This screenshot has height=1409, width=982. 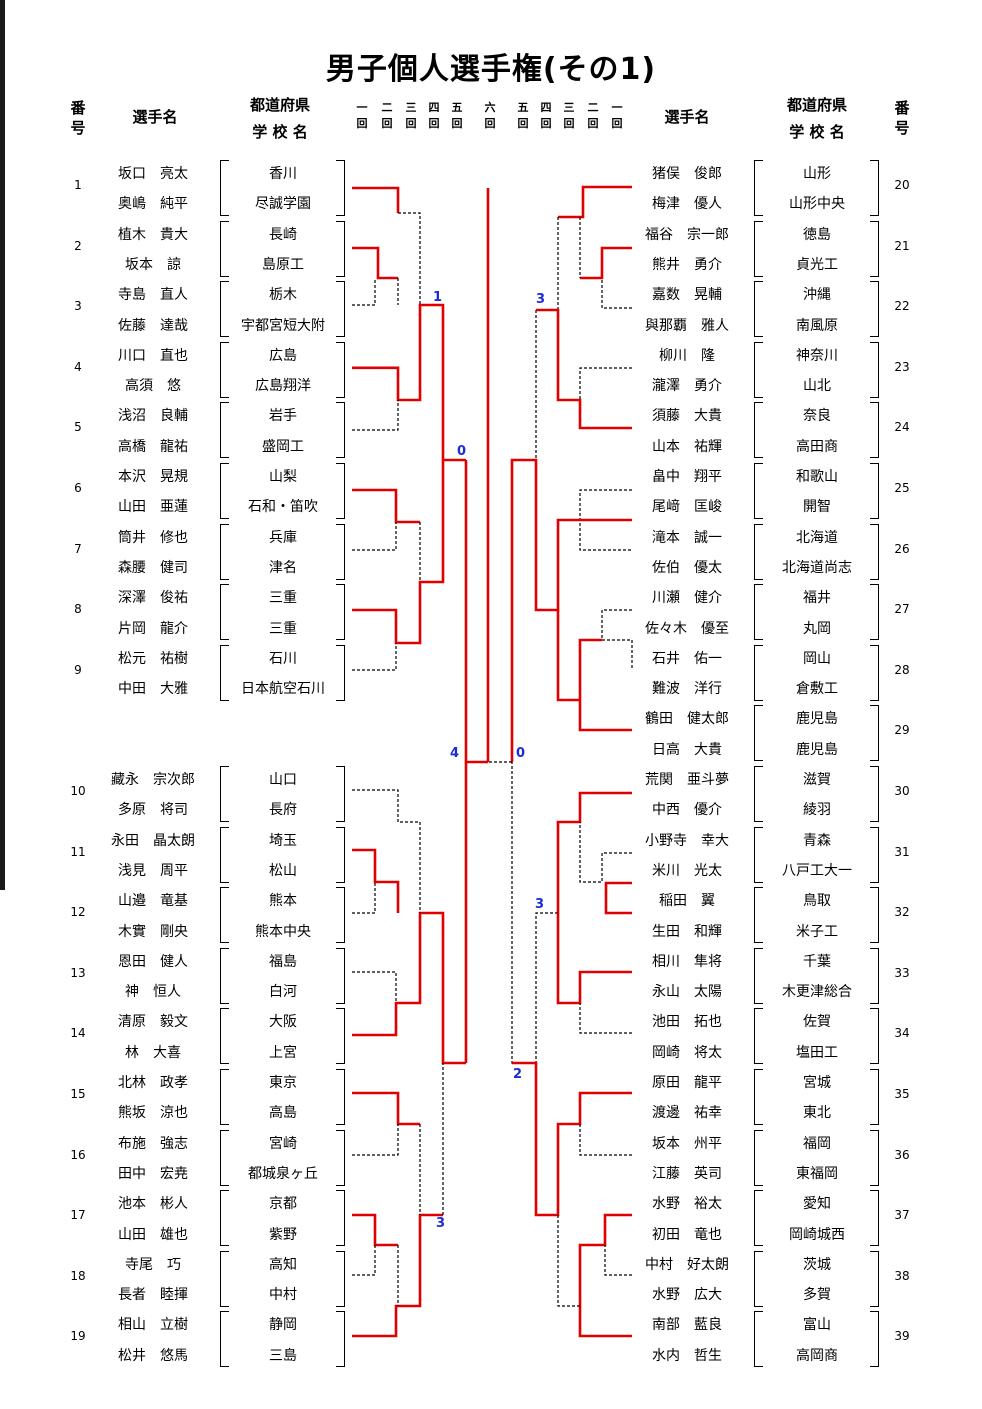 I want to click on header-pref-left: 都道府県, so click(x=279, y=105).